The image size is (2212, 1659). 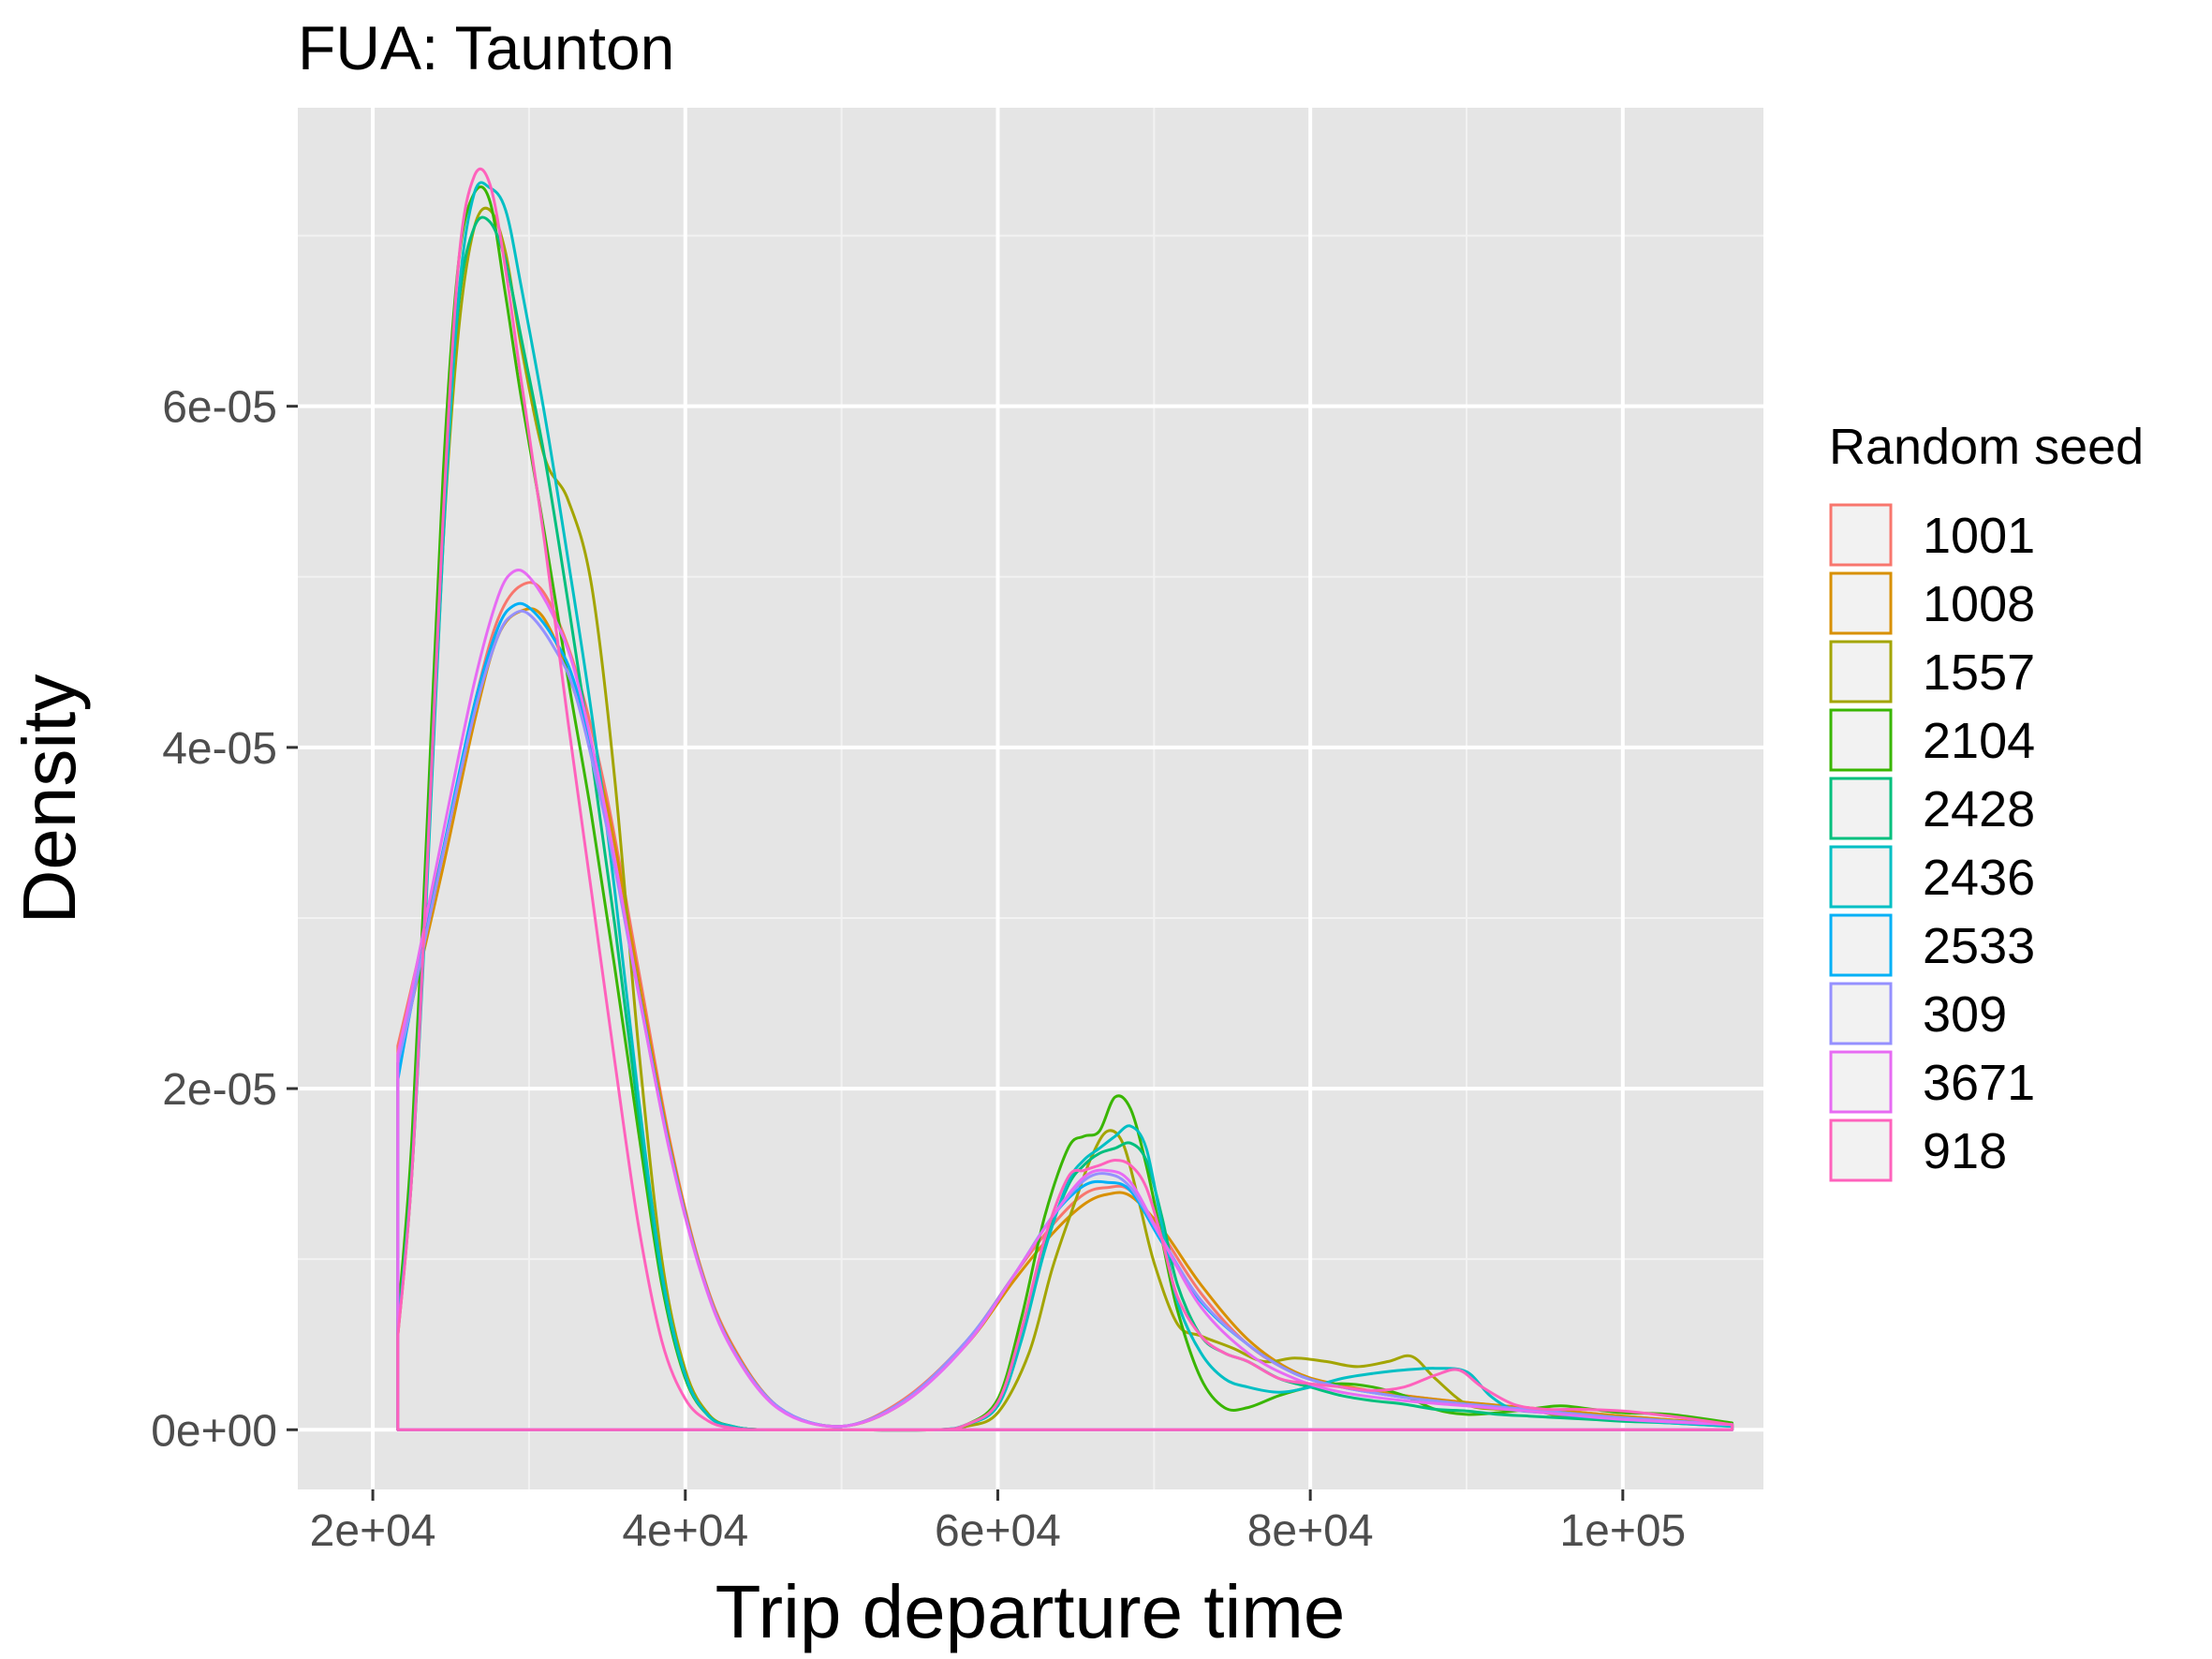 What do you see at coordinates (219, 749) in the screenshot?
I see `y-tick-label: 4e-05` at bounding box center [219, 749].